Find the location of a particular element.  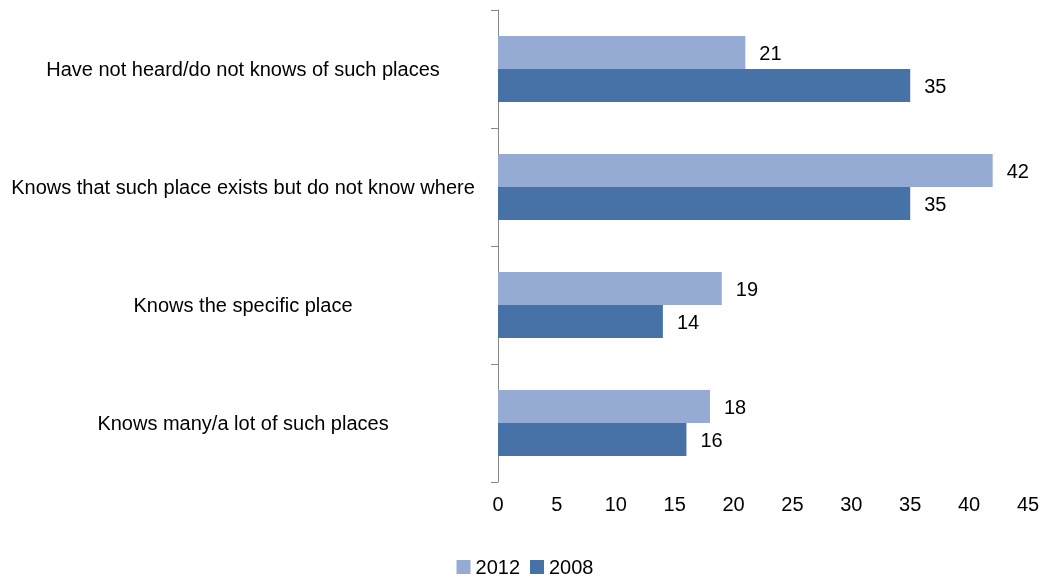

x-tick-label: 15 is located at coordinates (674, 504).